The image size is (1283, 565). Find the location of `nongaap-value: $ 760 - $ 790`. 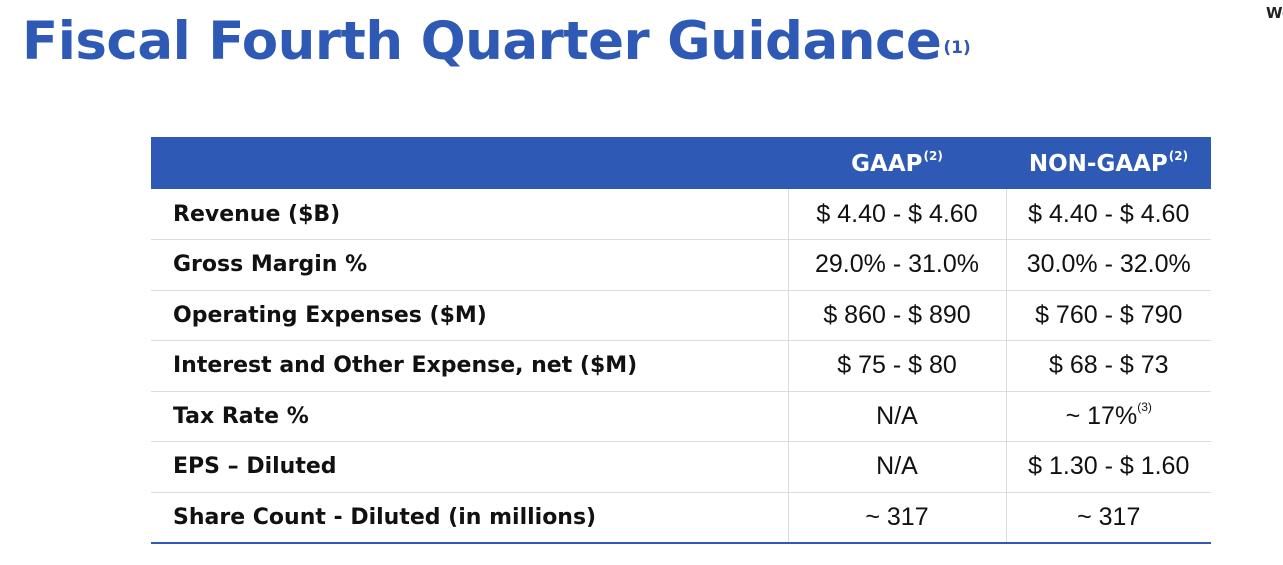

nongaap-value: $ 760 - $ 790 is located at coordinates (1108, 315).